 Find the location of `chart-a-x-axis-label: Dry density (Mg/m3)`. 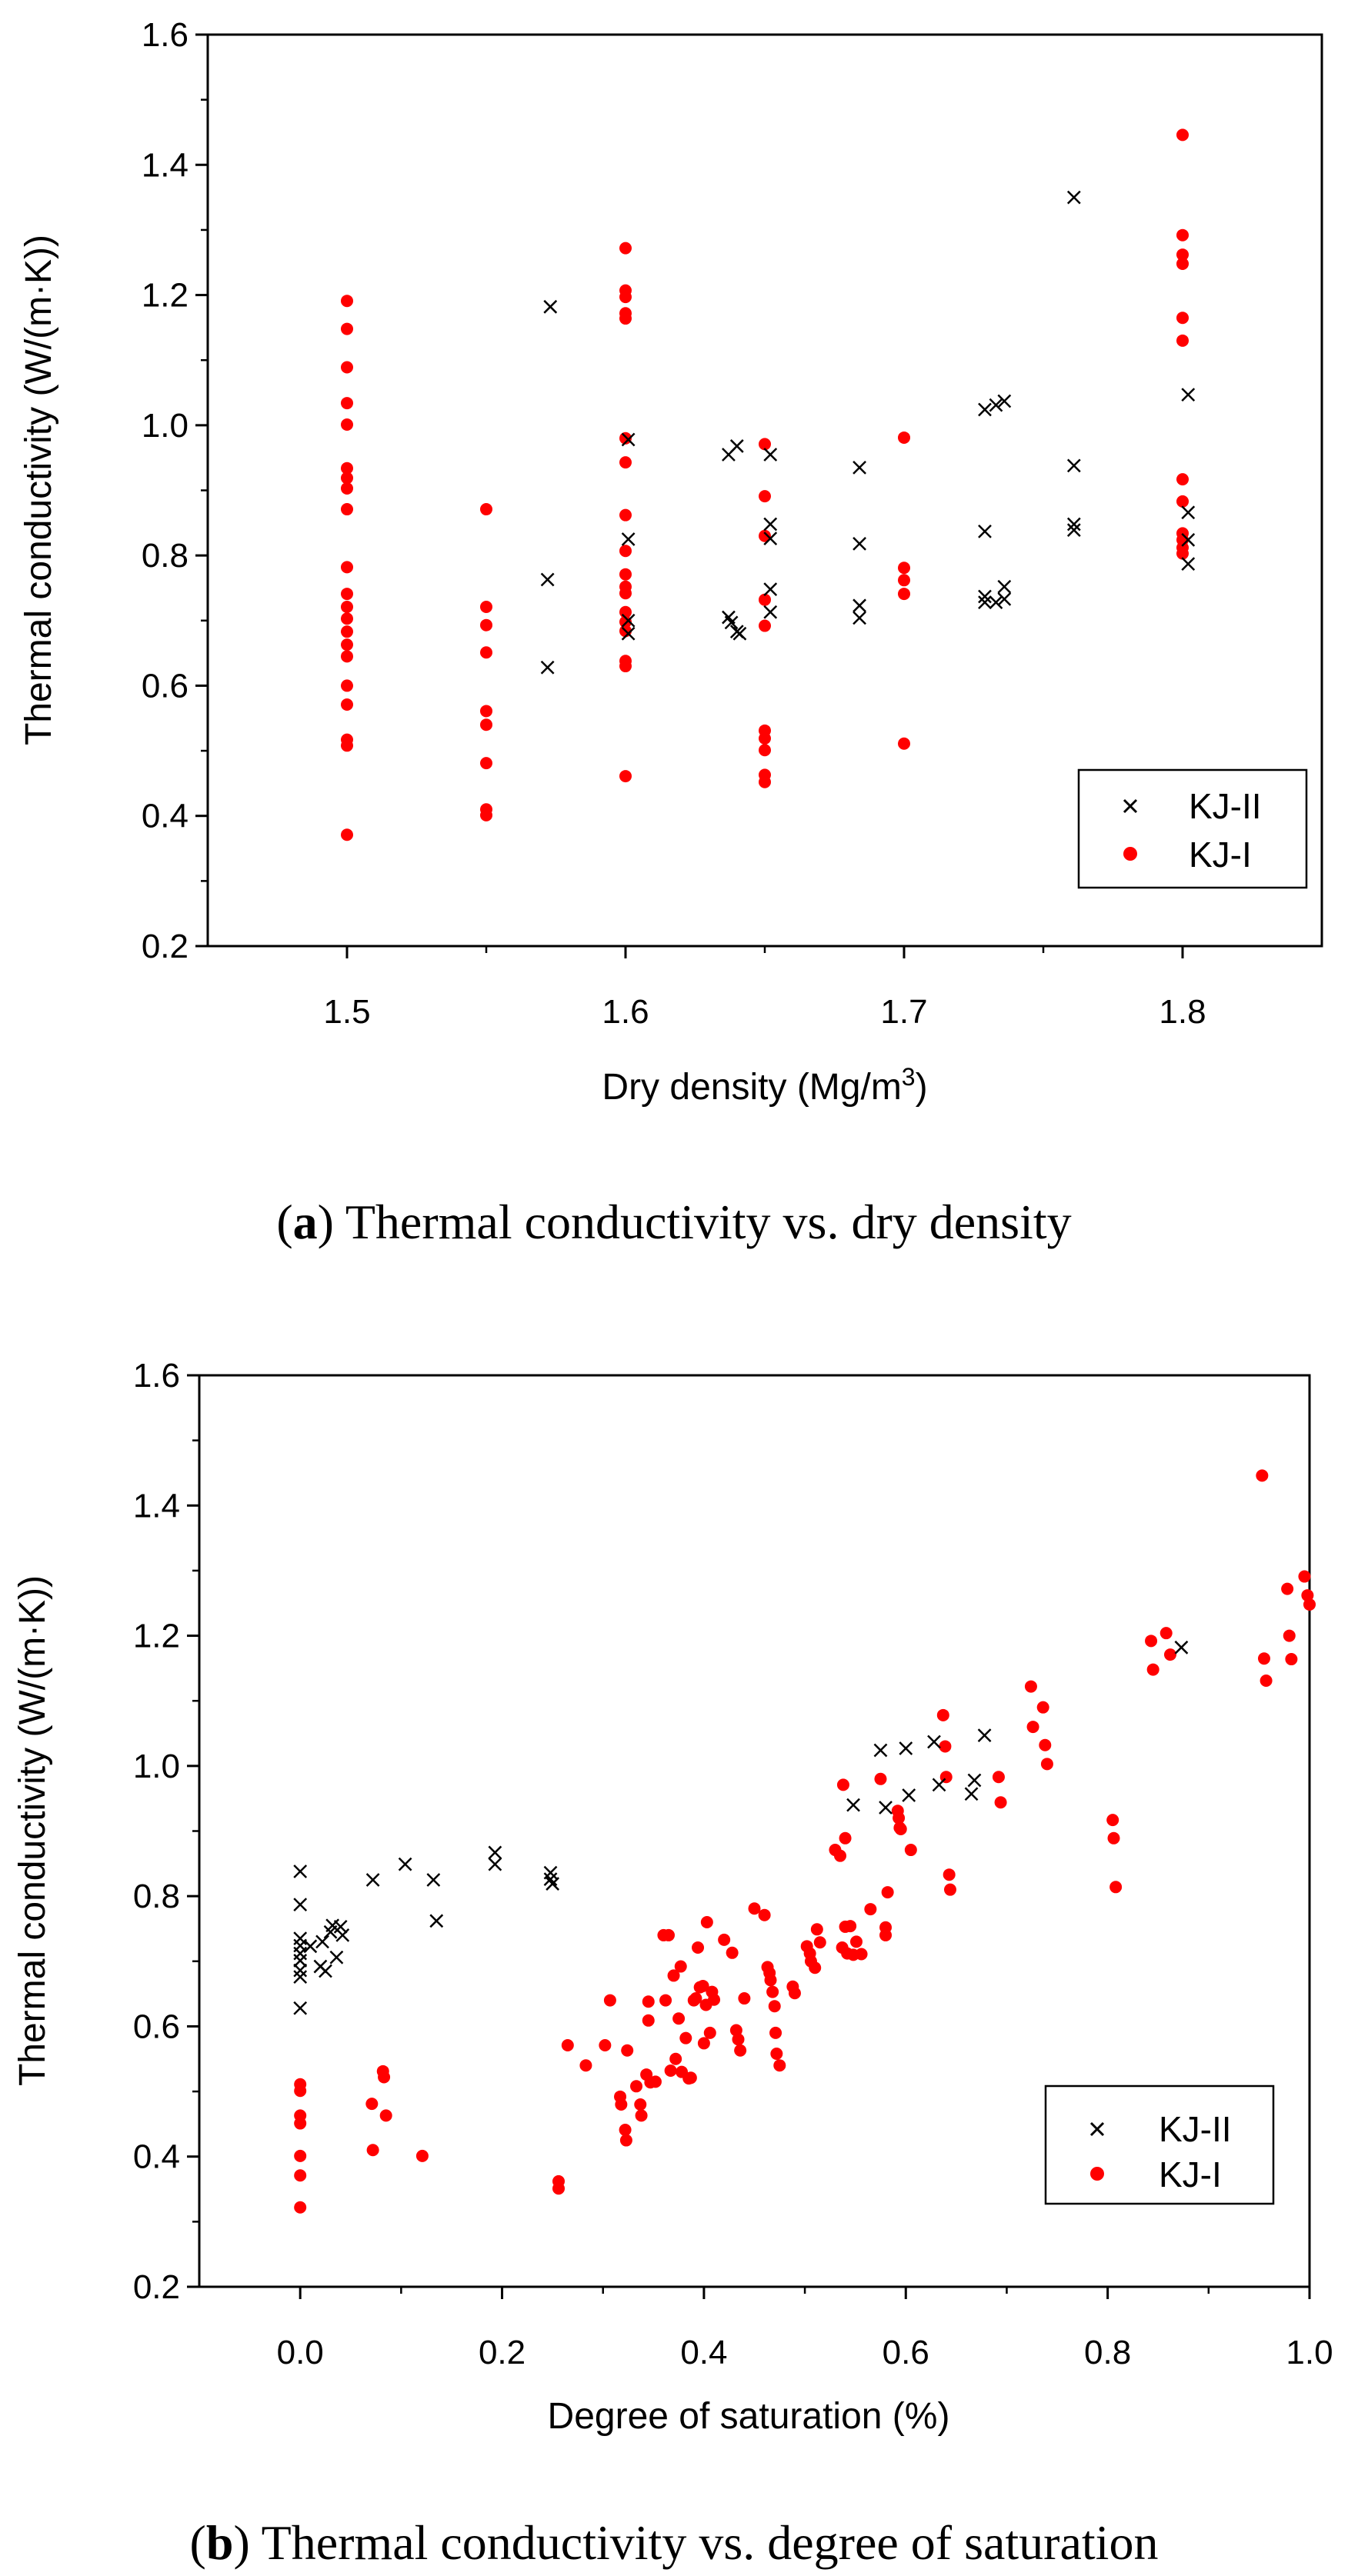

chart-a-x-axis-label: Dry density (Mg/m3) is located at coordinates (764, 1085).